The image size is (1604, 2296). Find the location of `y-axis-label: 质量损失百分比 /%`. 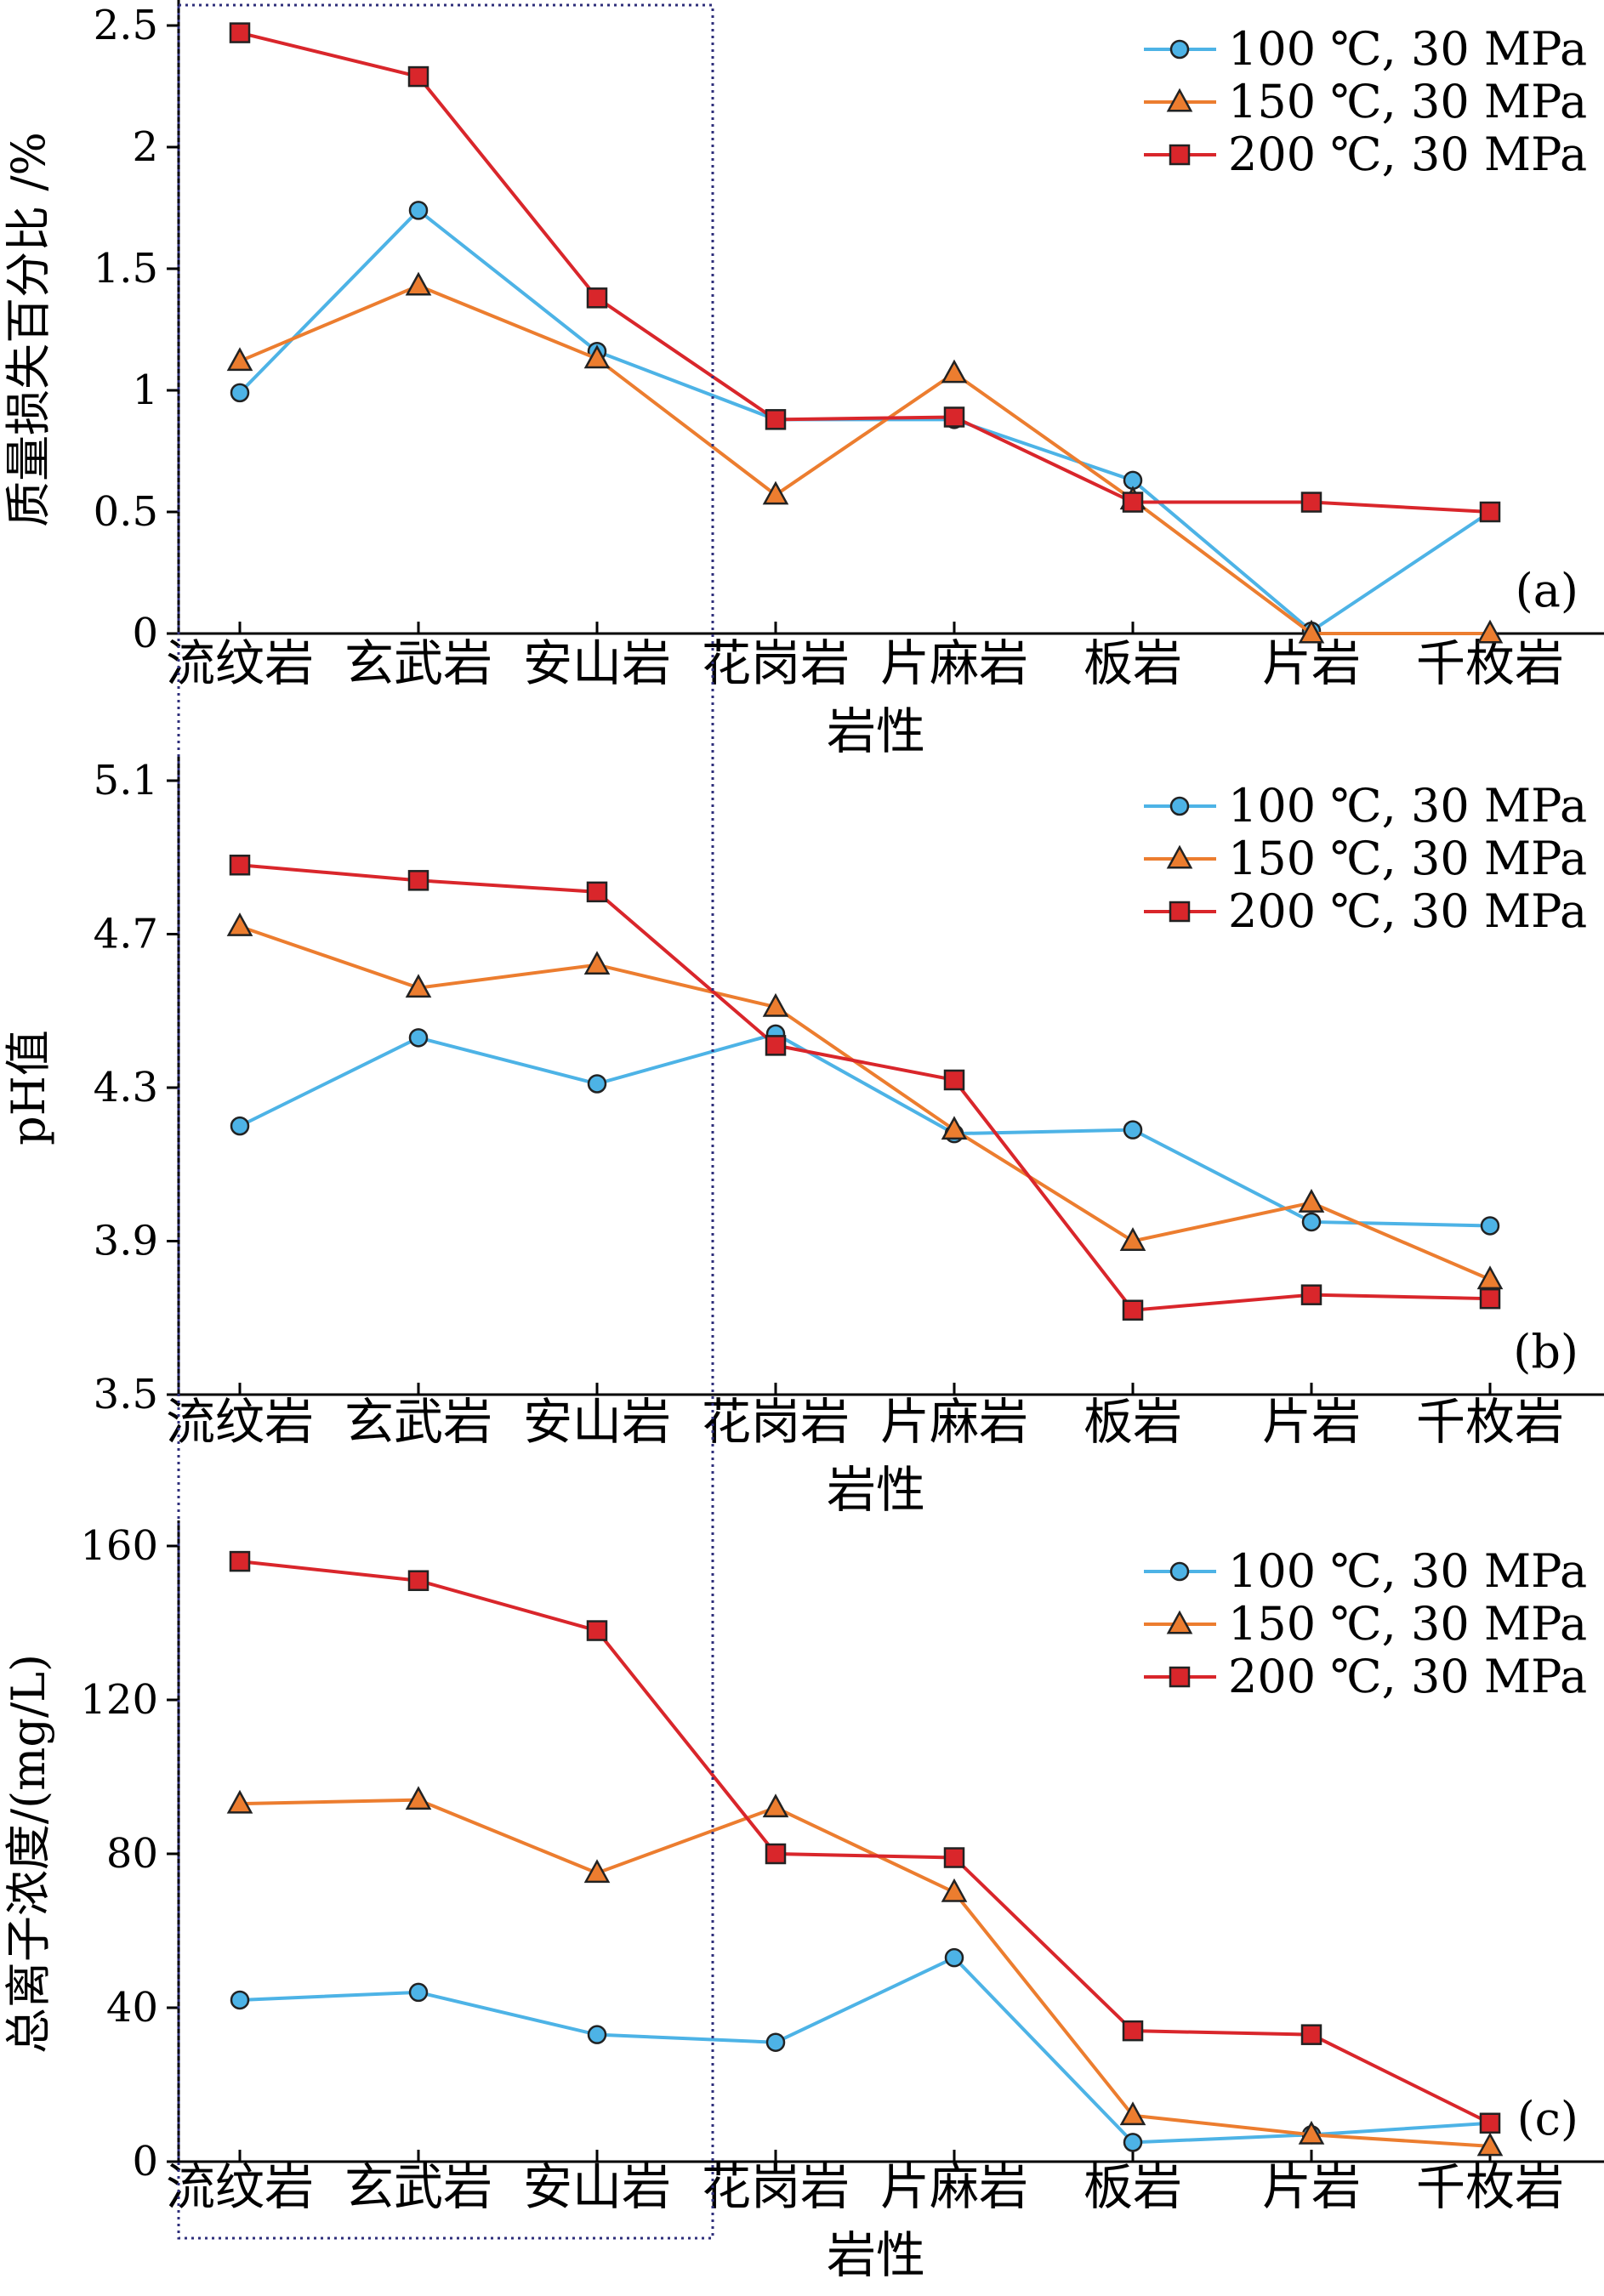

y-axis-label: 质量损失百分比 /% is located at coordinates (28, 329).